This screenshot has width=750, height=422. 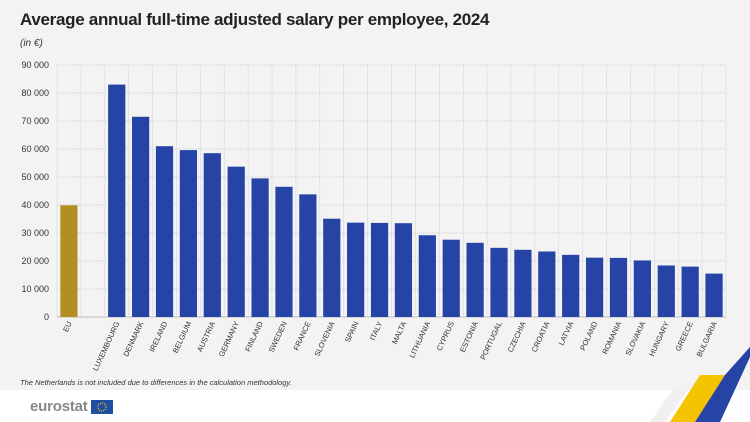 What do you see at coordinates (714, 295) in the screenshot?
I see `bar-bulgaria` at bounding box center [714, 295].